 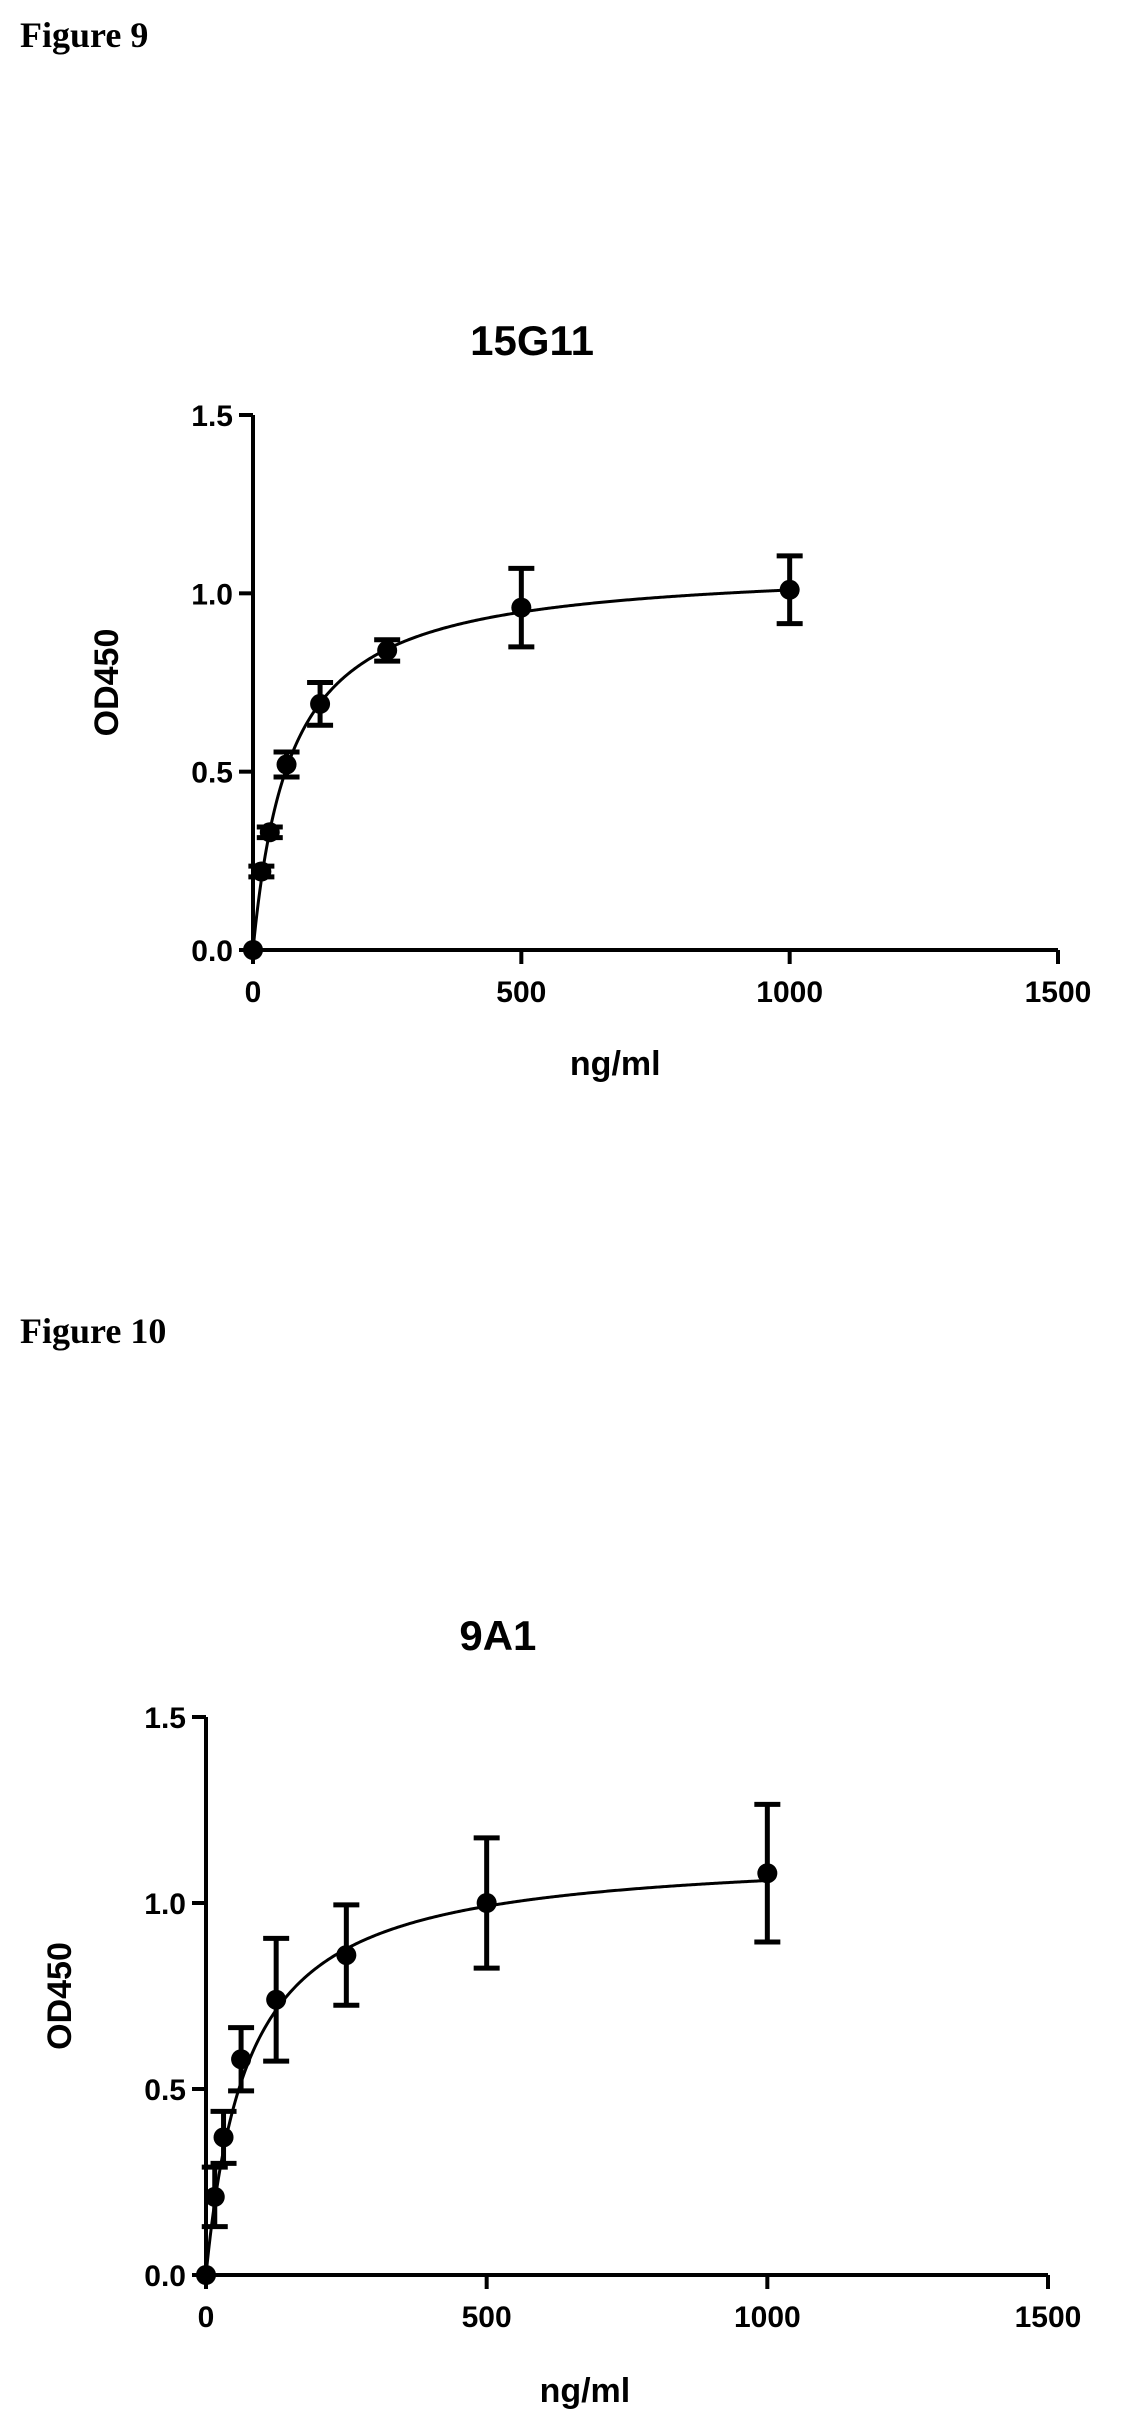 What do you see at coordinates (84, 35) in the screenshot?
I see `figure-9-caption: Figure 9` at bounding box center [84, 35].